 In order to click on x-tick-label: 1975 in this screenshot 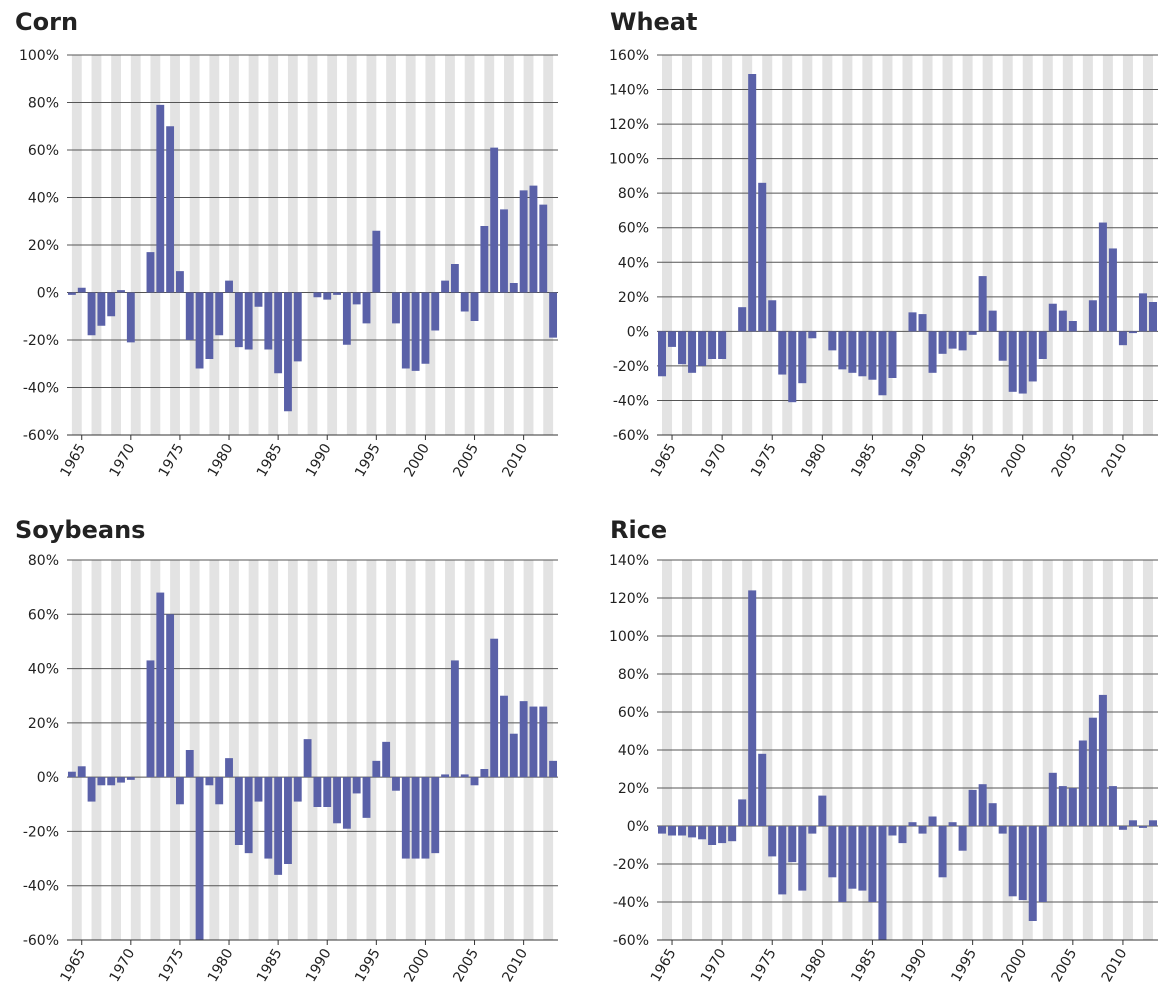, I will do `click(764, 460)`.